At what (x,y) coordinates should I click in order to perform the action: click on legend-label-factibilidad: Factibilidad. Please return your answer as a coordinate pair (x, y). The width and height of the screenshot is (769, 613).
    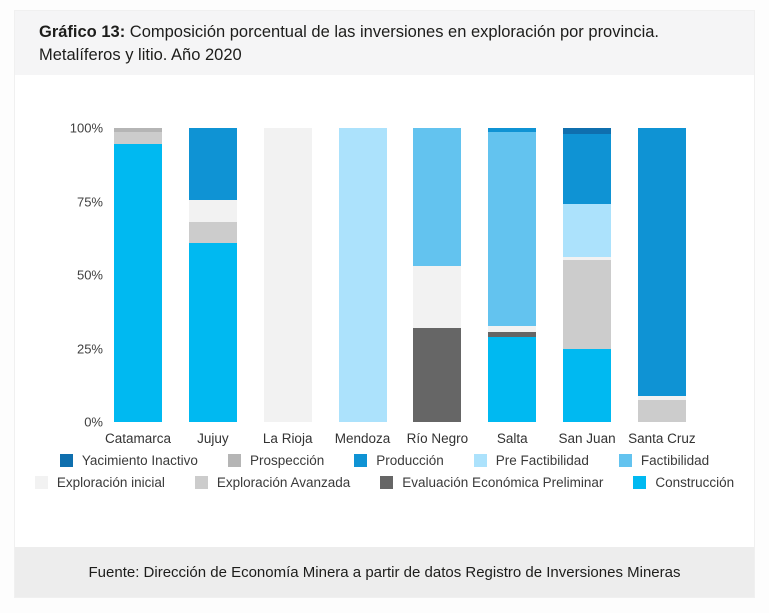
    Looking at the image, I should click on (675, 460).